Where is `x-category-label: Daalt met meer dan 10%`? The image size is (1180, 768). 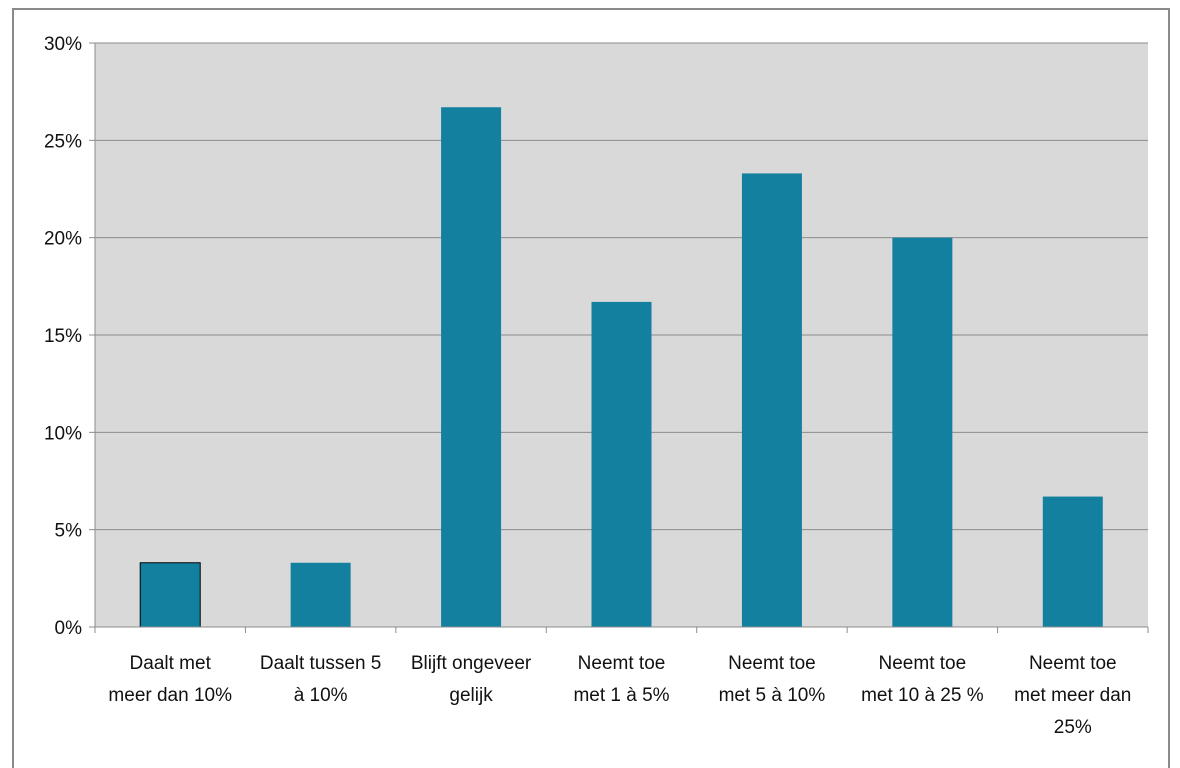 x-category-label: Daalt met meer dan 10% is located at coordinates (170, 679).